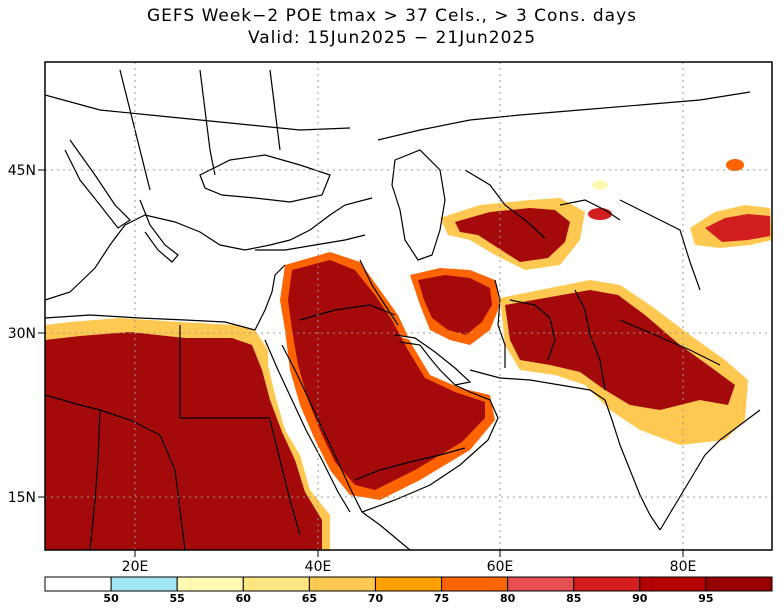 Image resolution: width=784 pixels, height=615 pixels. Describe the element at coordinates (505, 204) in the screenshot. I see `border-turkmen-uzbek` at that location.